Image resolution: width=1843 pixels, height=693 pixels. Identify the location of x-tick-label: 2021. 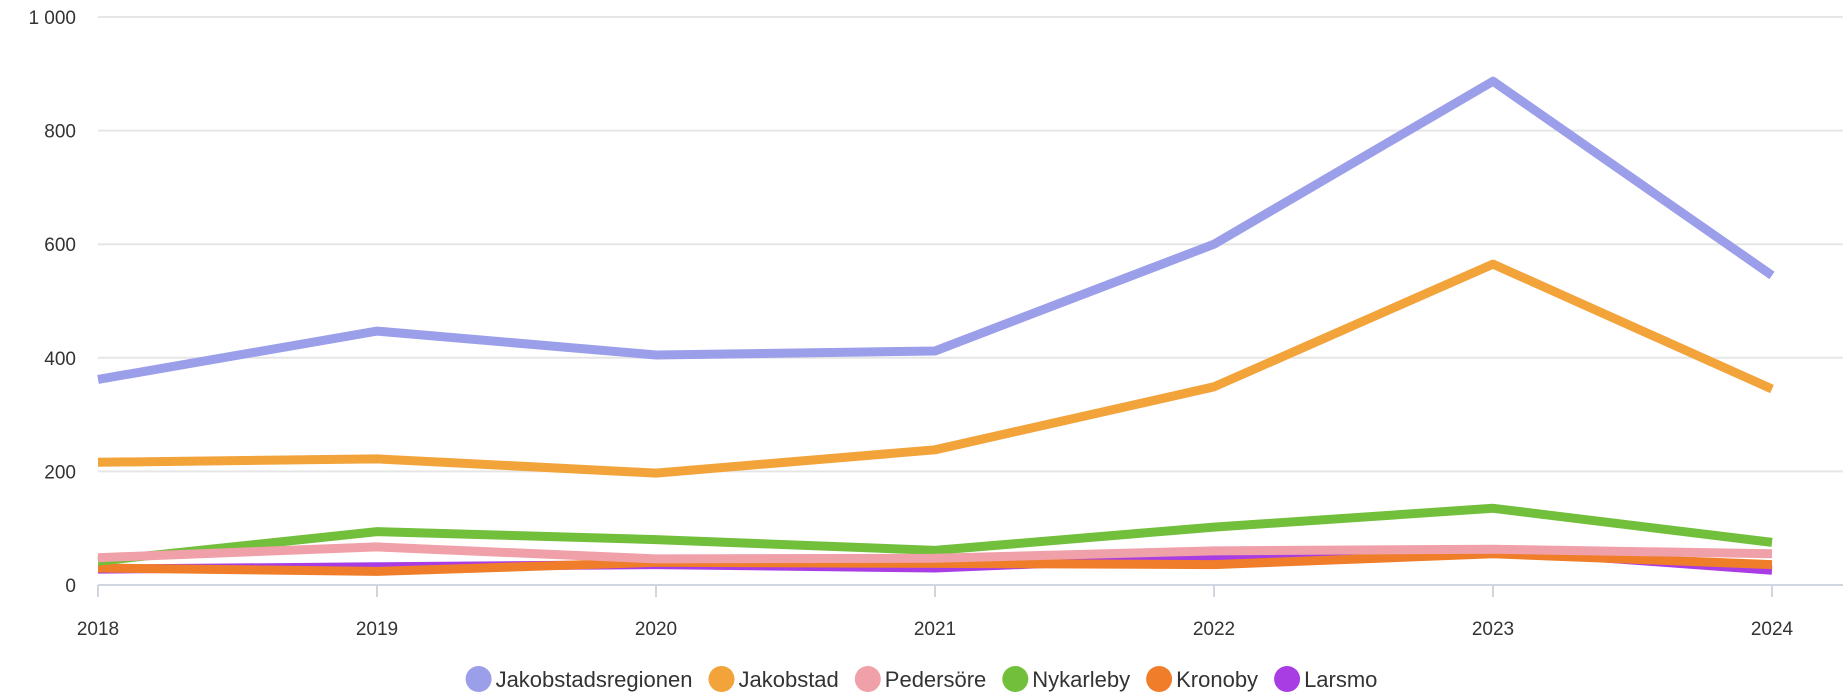
(935, 629).